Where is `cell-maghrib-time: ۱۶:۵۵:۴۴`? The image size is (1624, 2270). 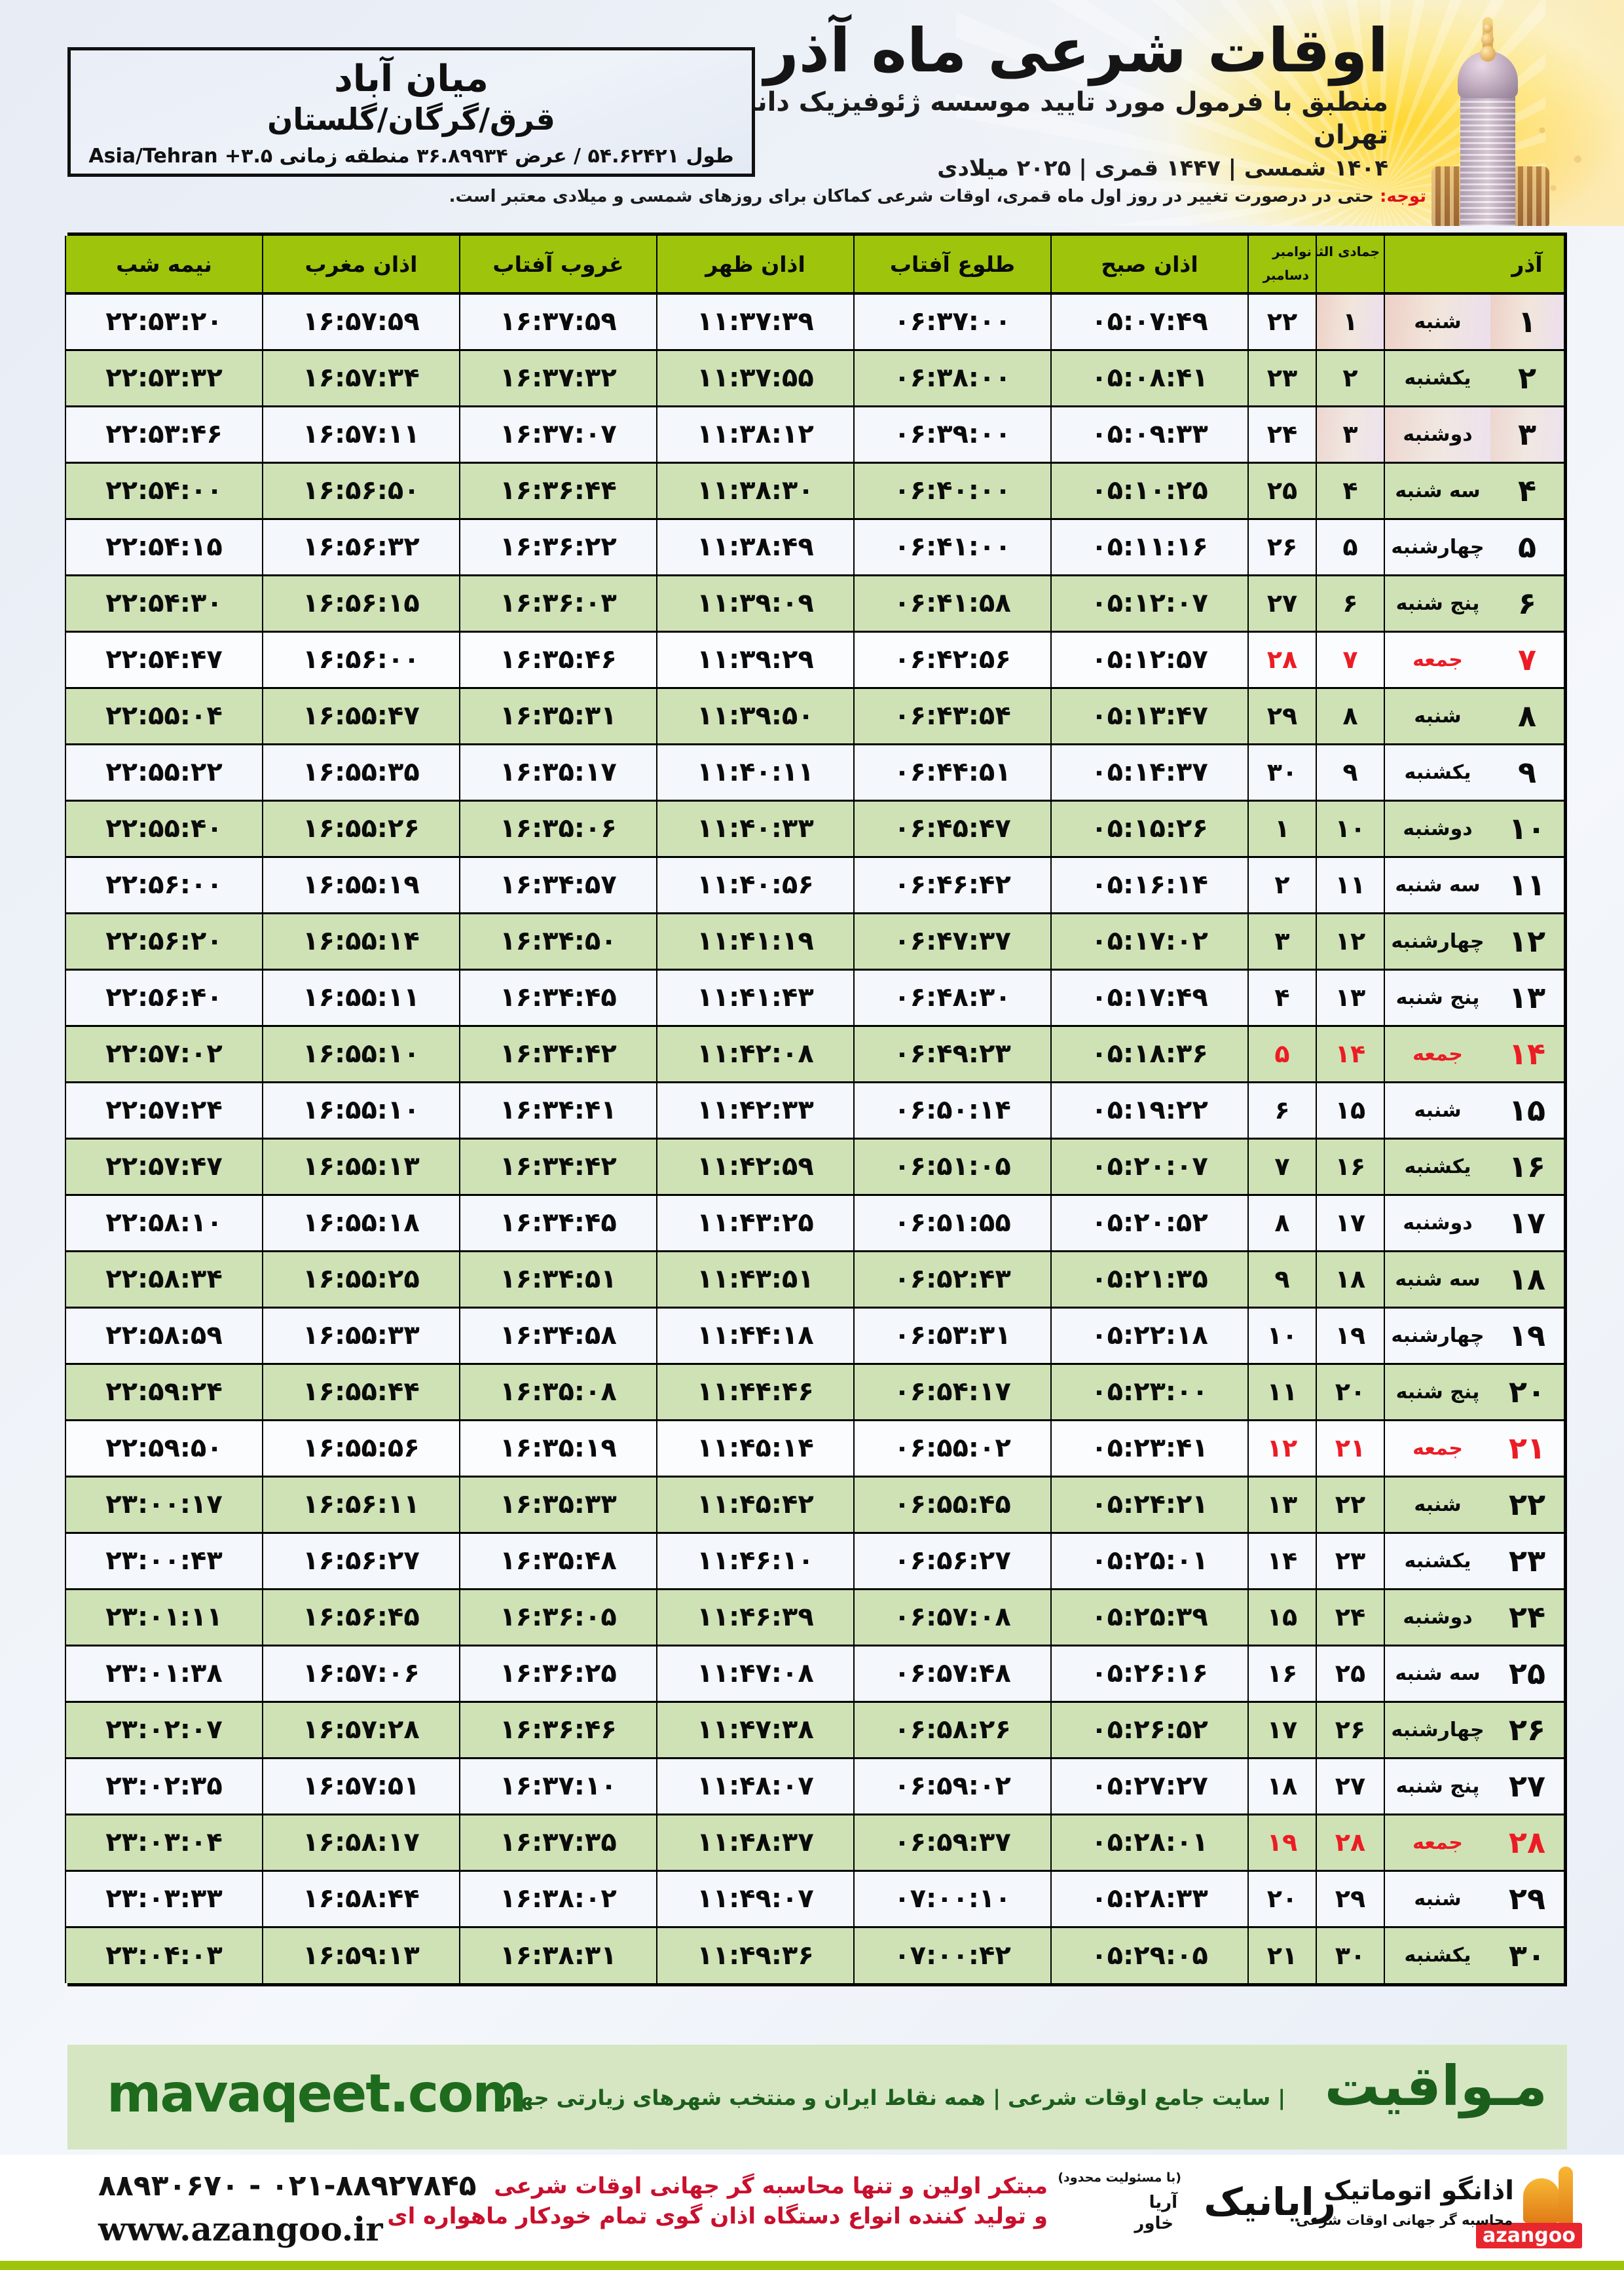
cell-maghrib-time: ۱۶:۵۵:۴۴ is located at coordinates (361, 1392).